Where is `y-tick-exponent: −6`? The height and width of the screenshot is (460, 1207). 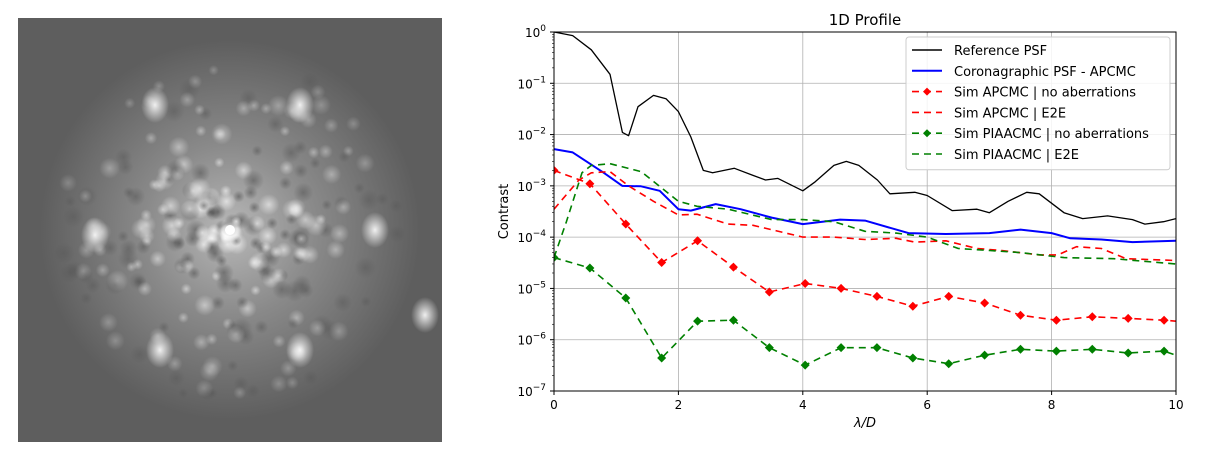 y-tick-exponent: −6 is located at coordinates (540, 337).